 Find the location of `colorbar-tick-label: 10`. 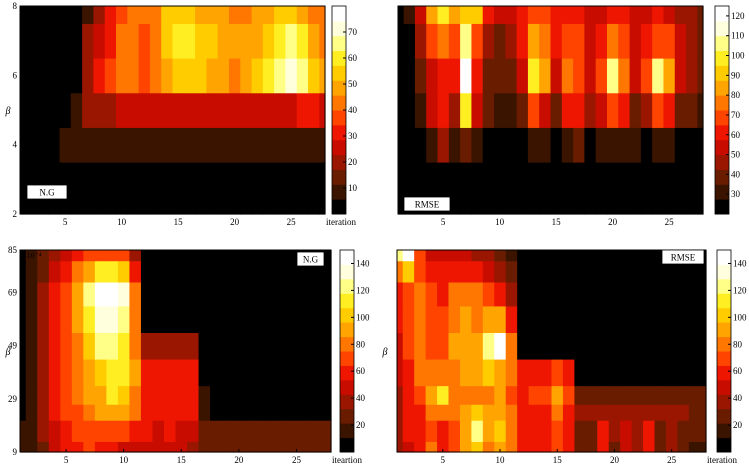

colorbar-tick-label: 10 is located at coordinates (353, 188).